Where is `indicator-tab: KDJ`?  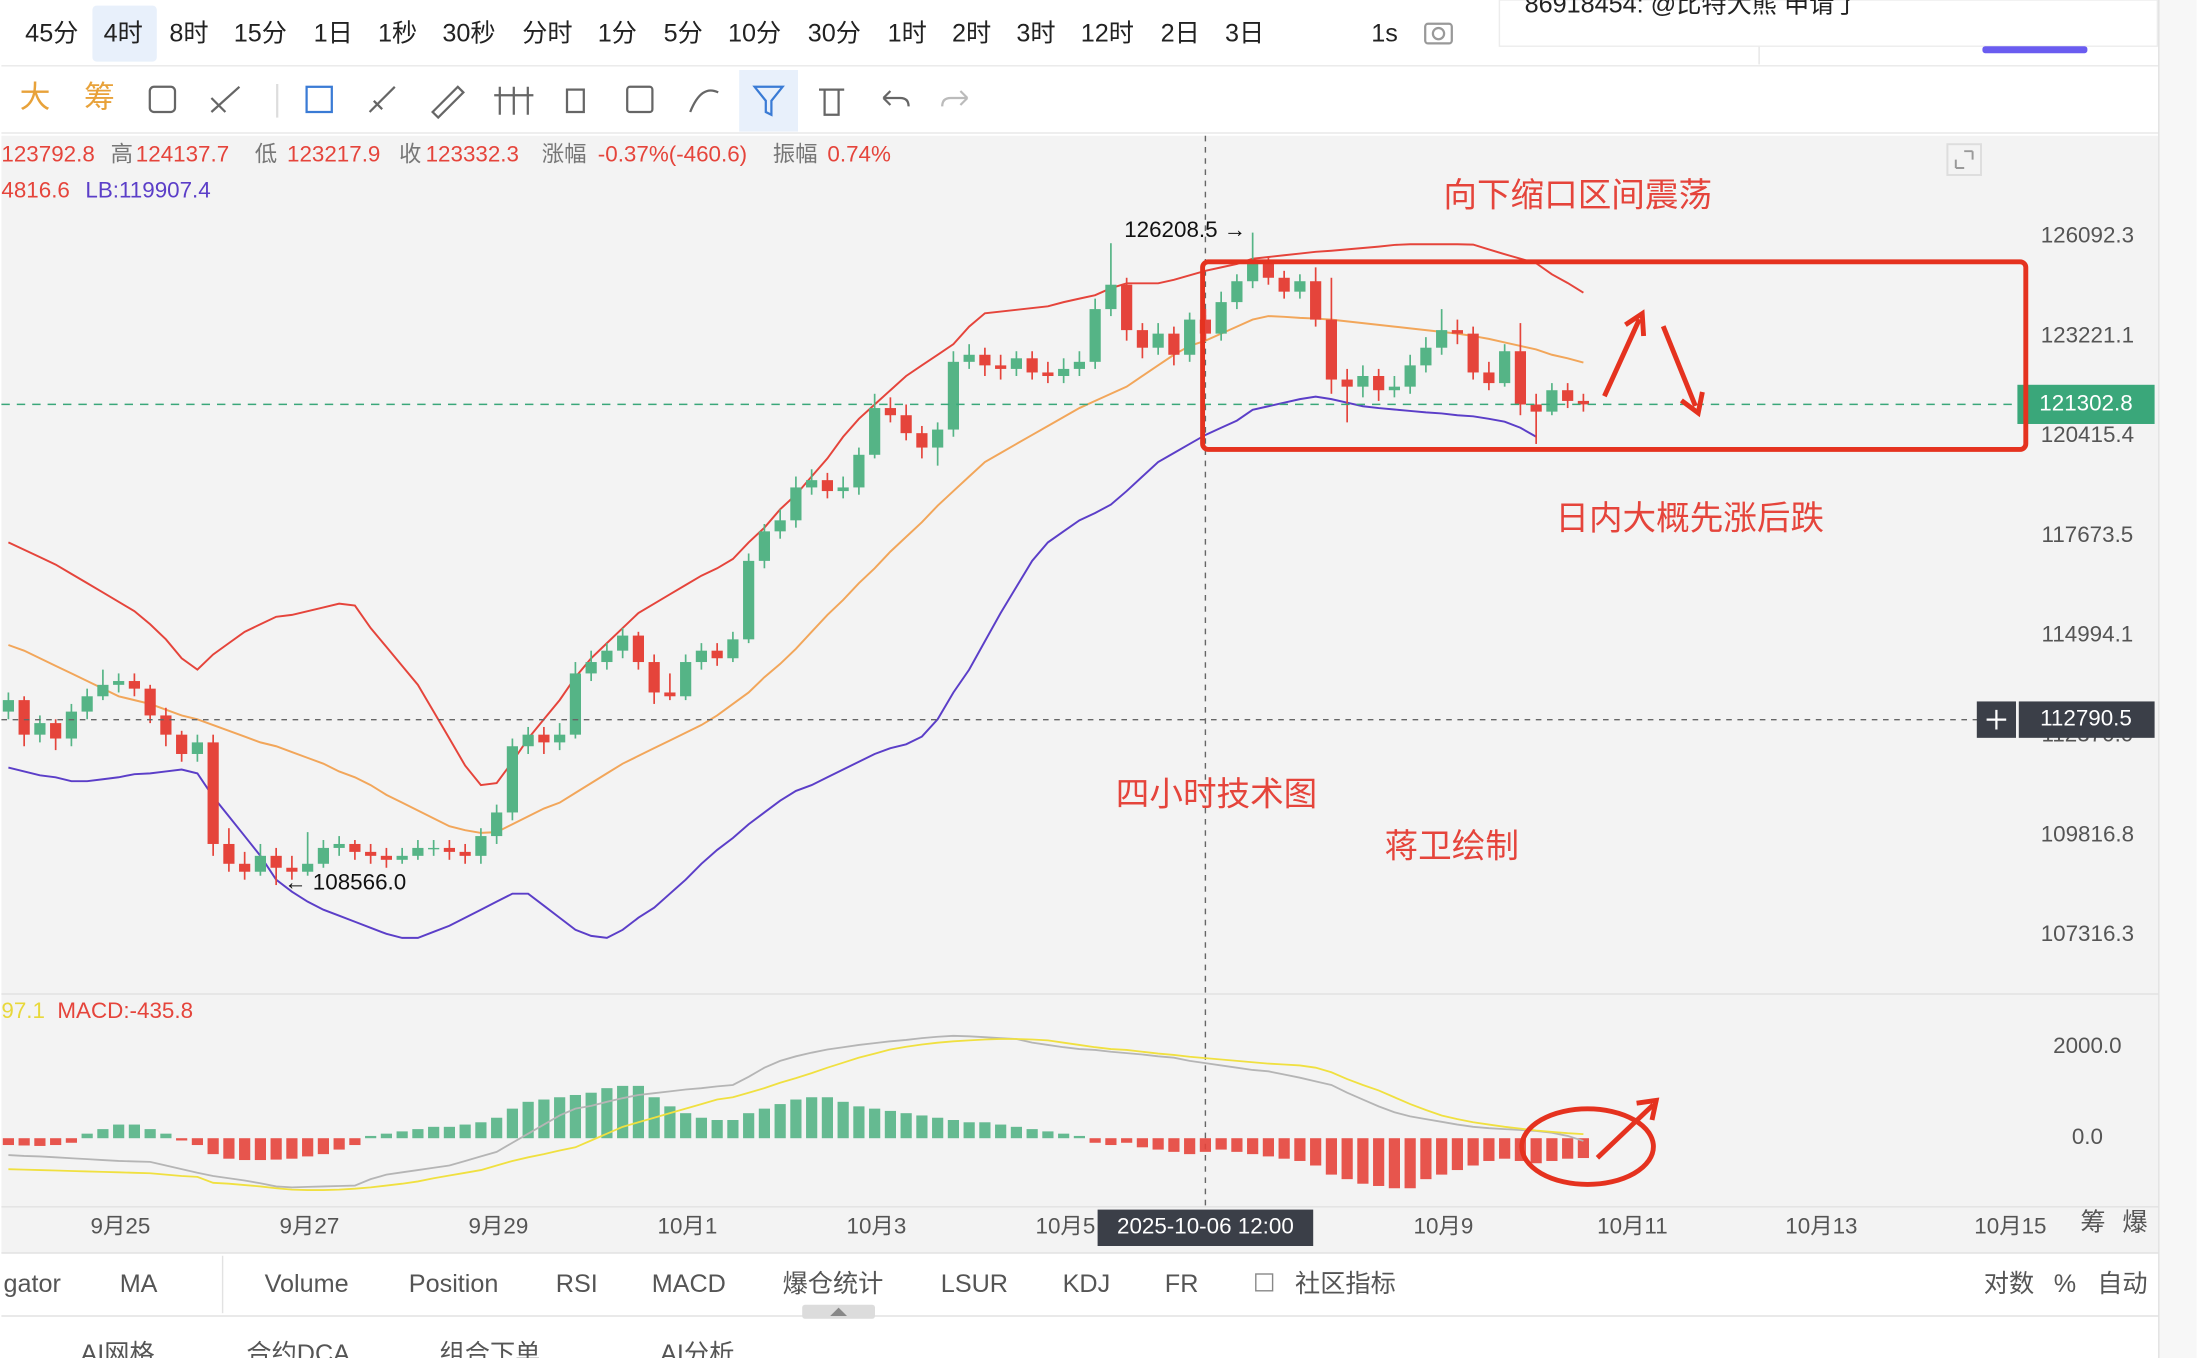
indicator-tab: KDJ is located at coordinates (1087, 1284).